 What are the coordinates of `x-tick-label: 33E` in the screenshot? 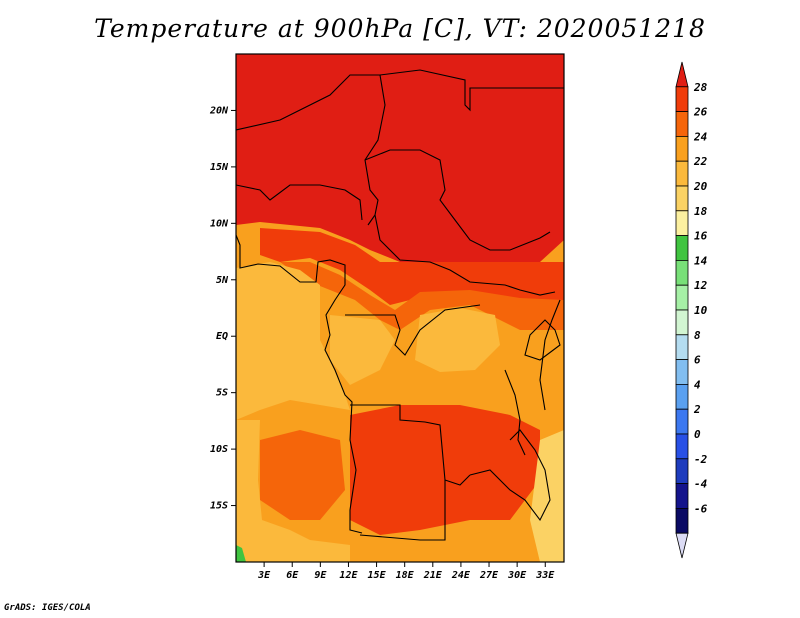 It's located at (545, 575).